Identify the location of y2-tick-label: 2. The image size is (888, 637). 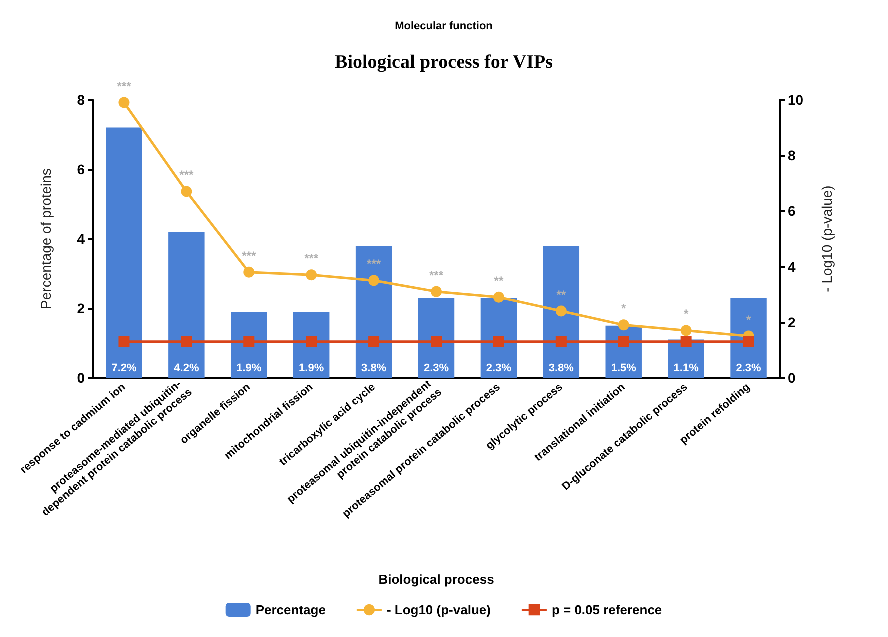
(792, 322).